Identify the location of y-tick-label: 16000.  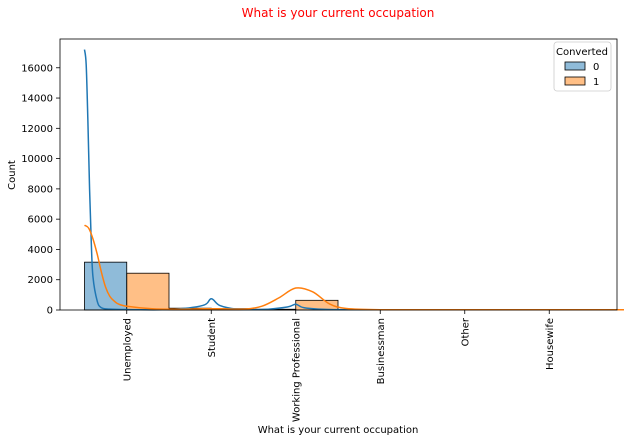
(37, 68).